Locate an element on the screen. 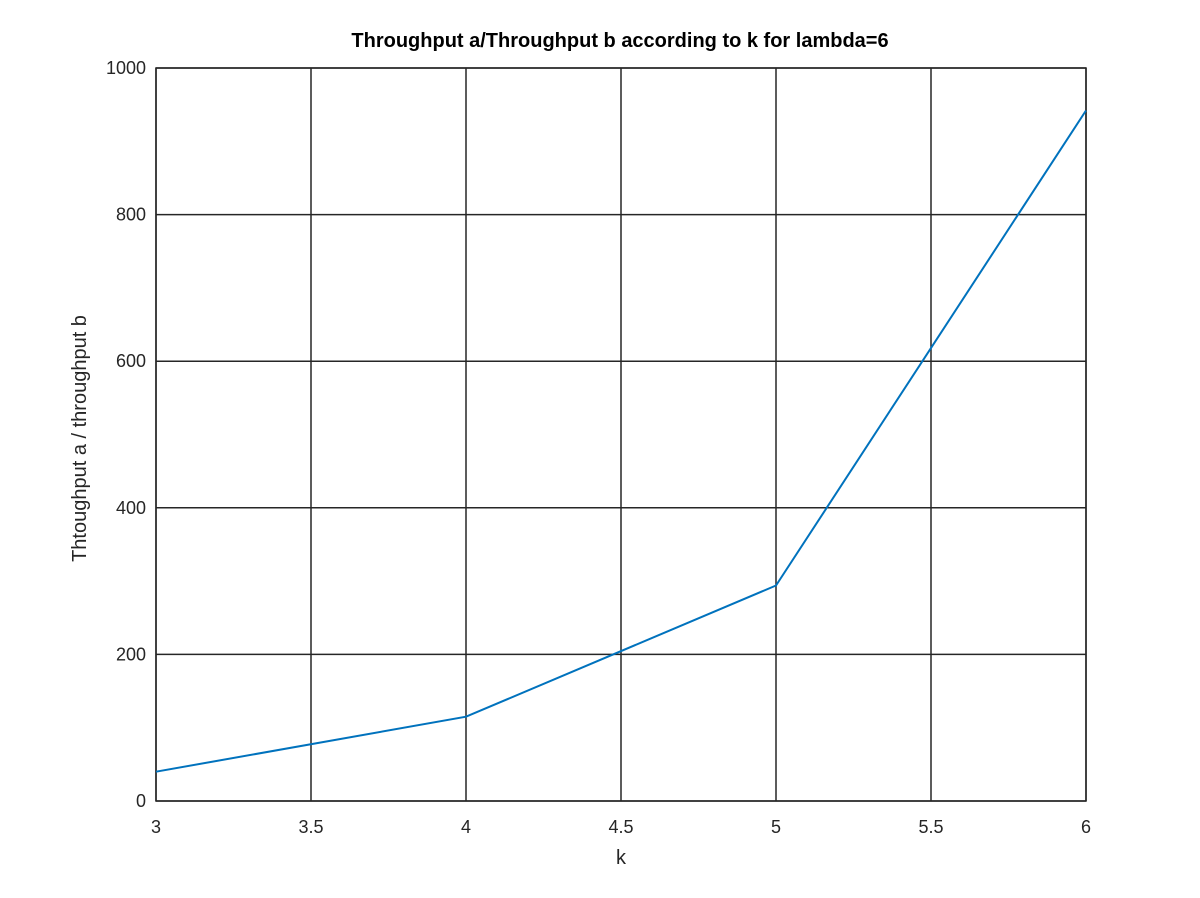 The height and width of the screenshot is (898, 1200). y-tick-labels: 0 200 400 600 800 1000 is located at coordinates (126, 434).